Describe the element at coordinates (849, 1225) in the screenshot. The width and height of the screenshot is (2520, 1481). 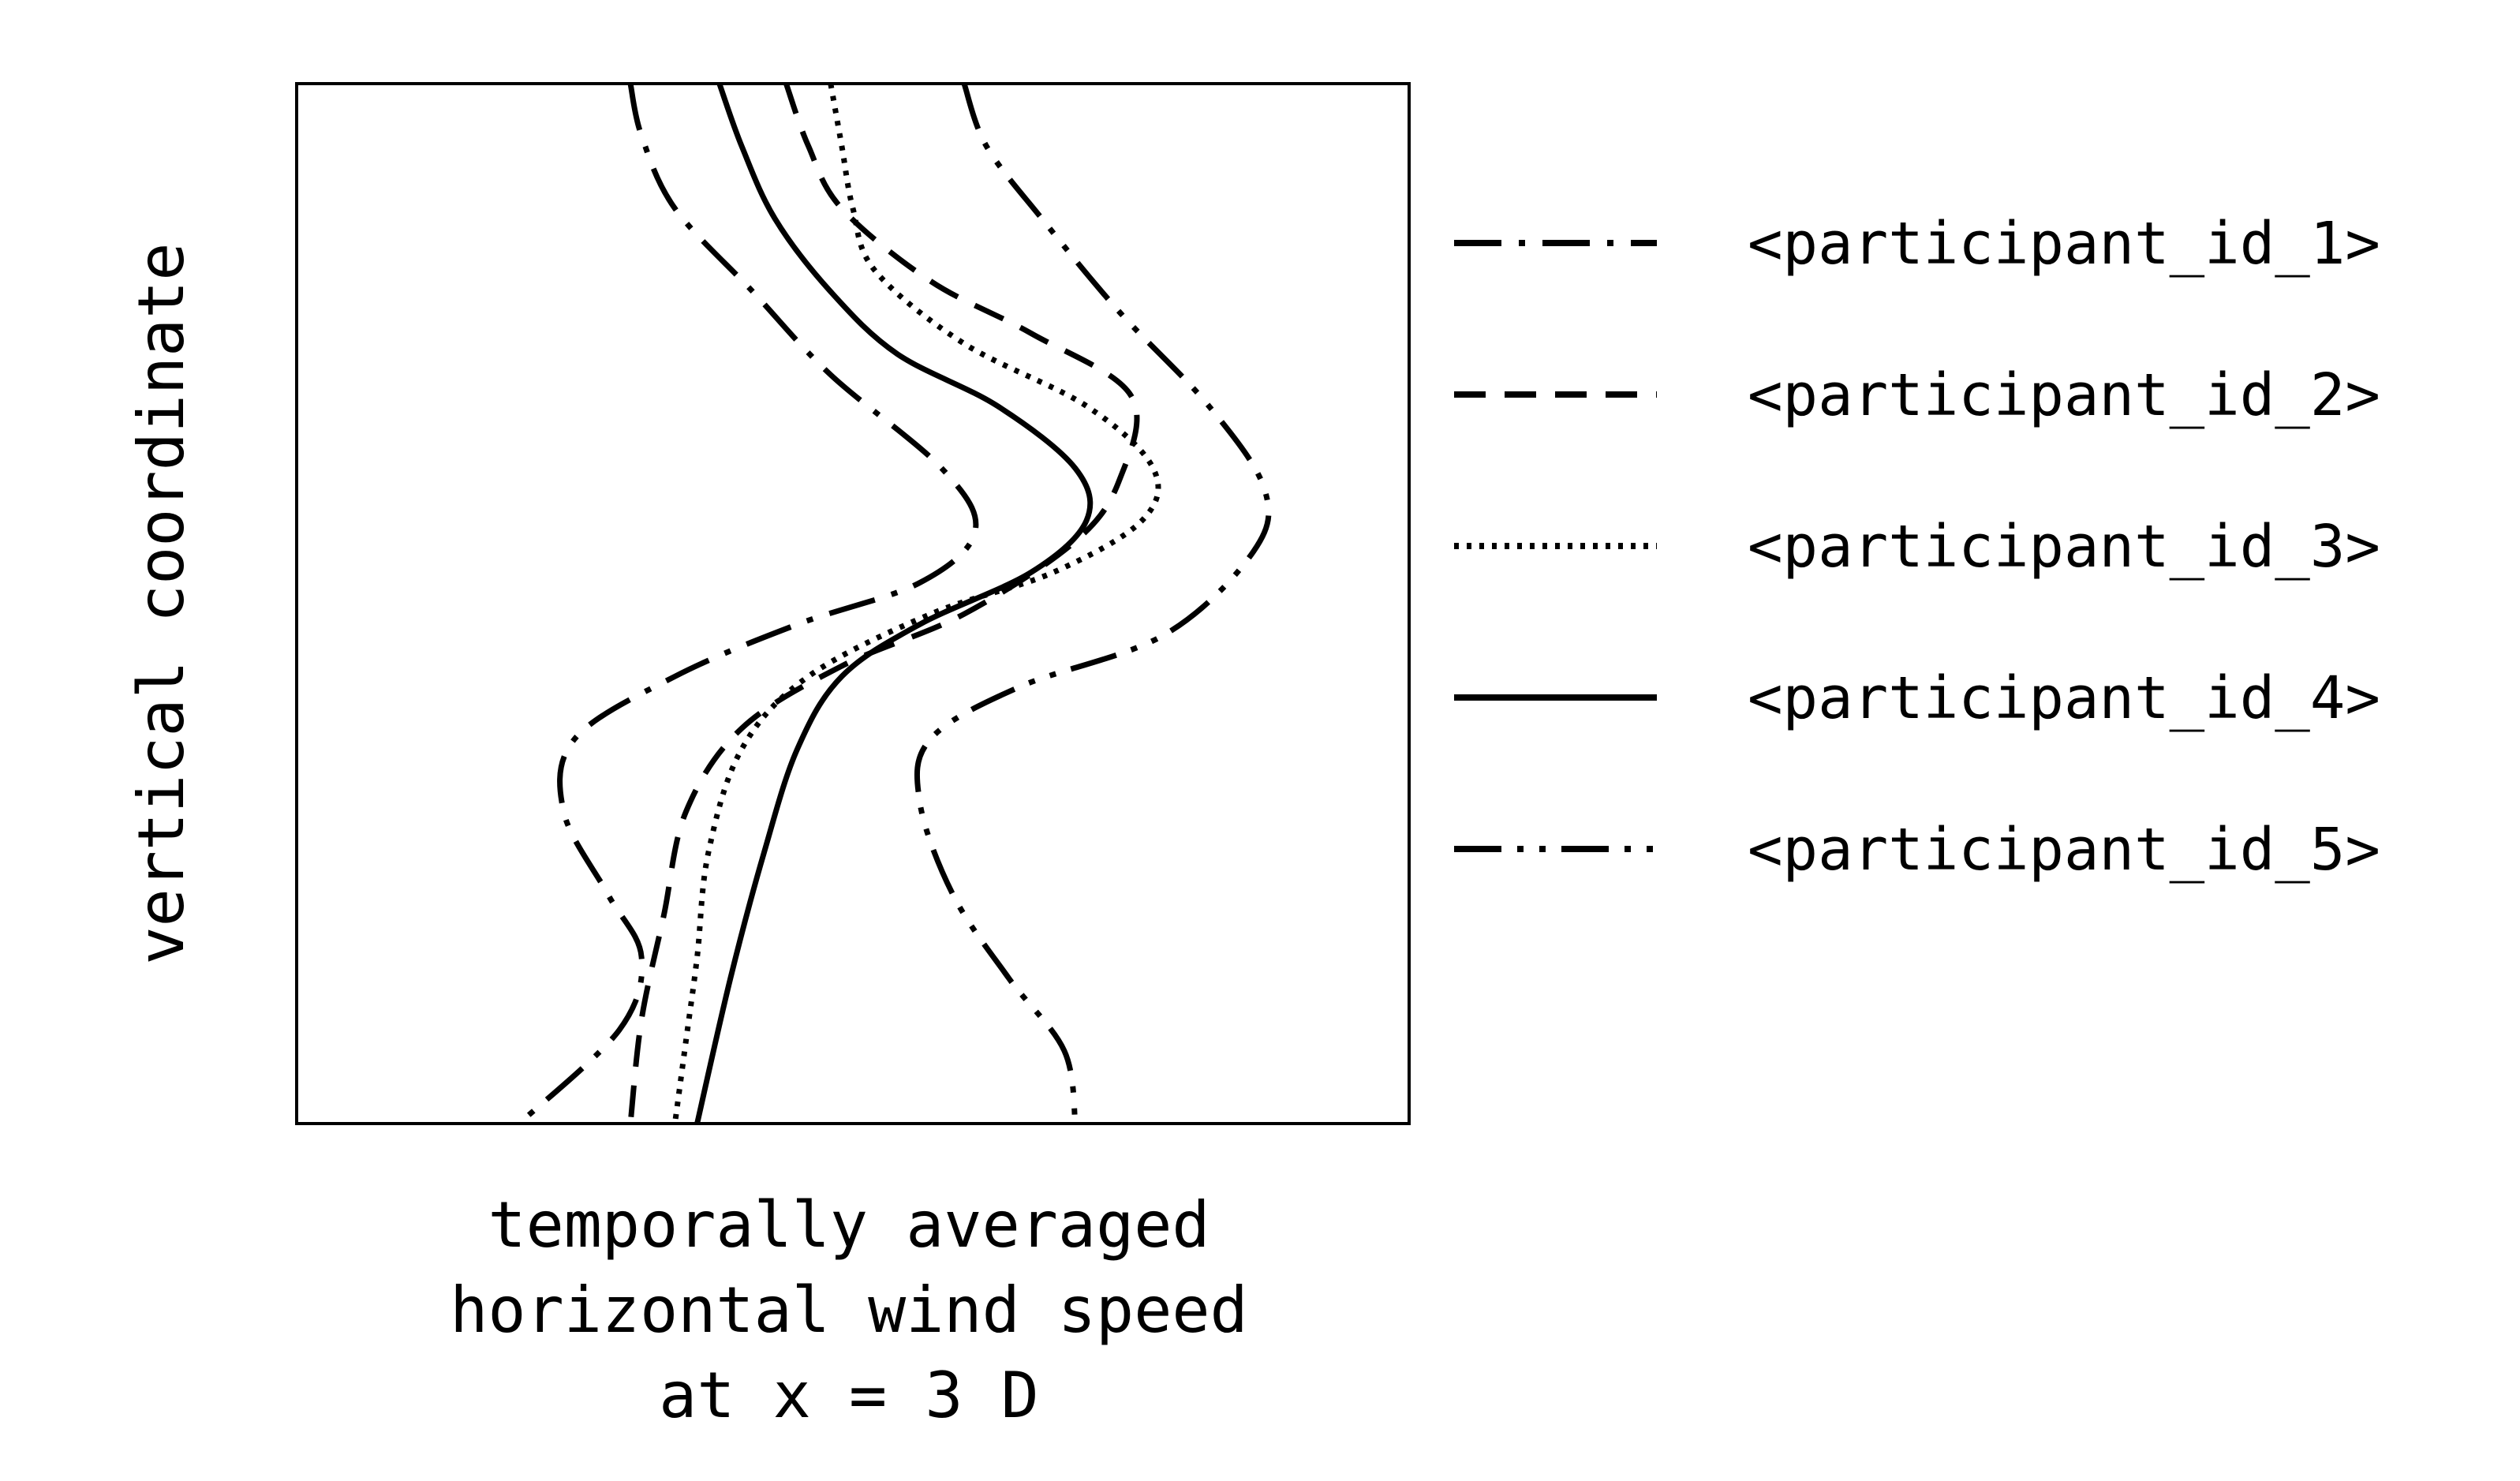
I see `x-axis-label-line-1: temporally averaged` at that location.